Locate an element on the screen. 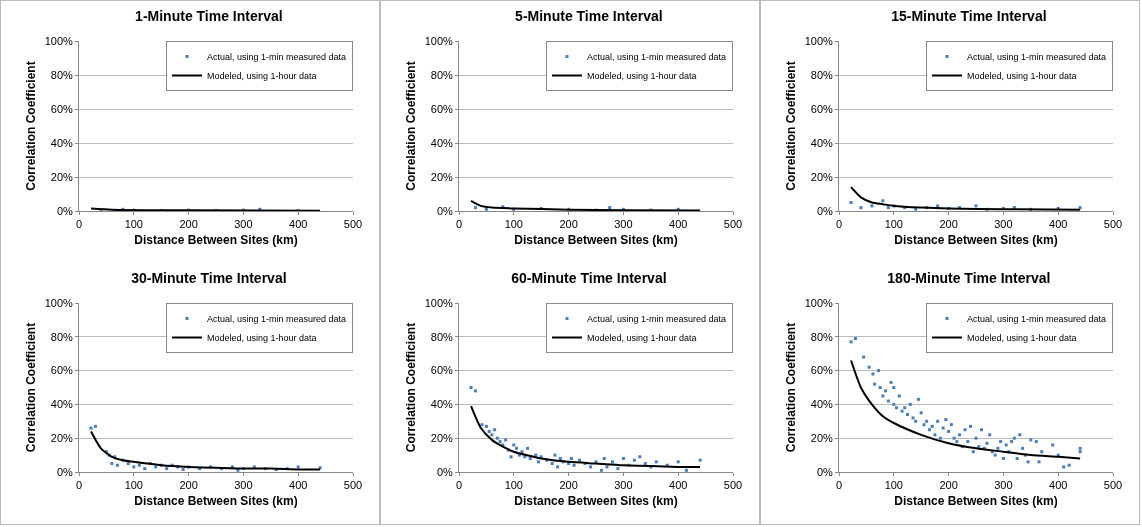 The height and width of the screenshot is (527, 1142). chart-title: 15-Minute Time Interval is located at coordinates (969, 16).